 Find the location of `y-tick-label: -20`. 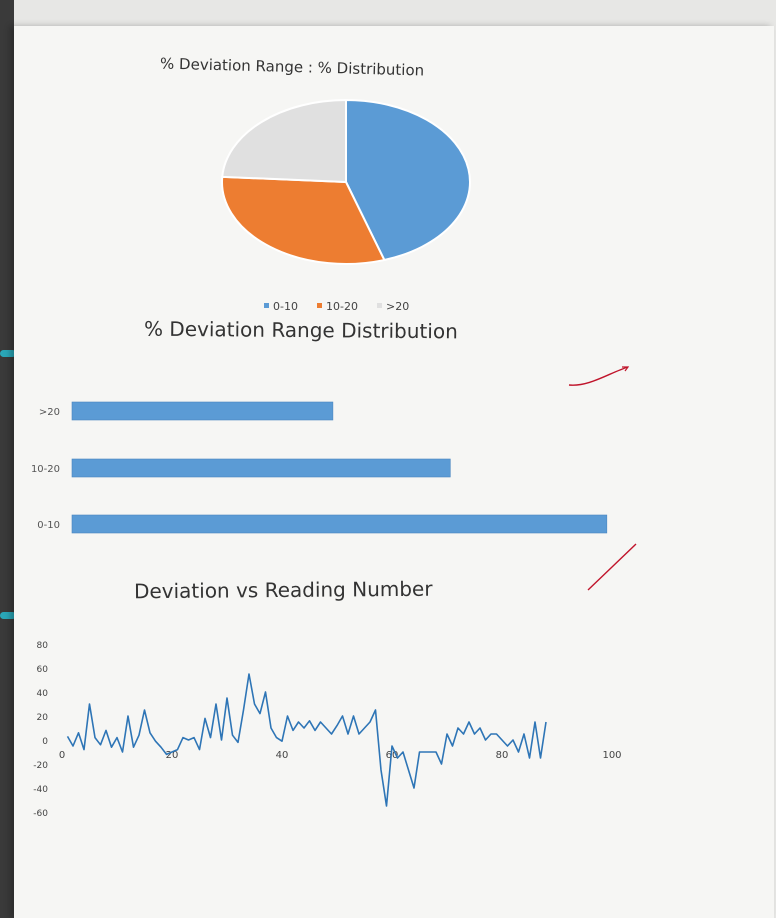

y-tick-label: -20 is located at coordinates (40, 766).